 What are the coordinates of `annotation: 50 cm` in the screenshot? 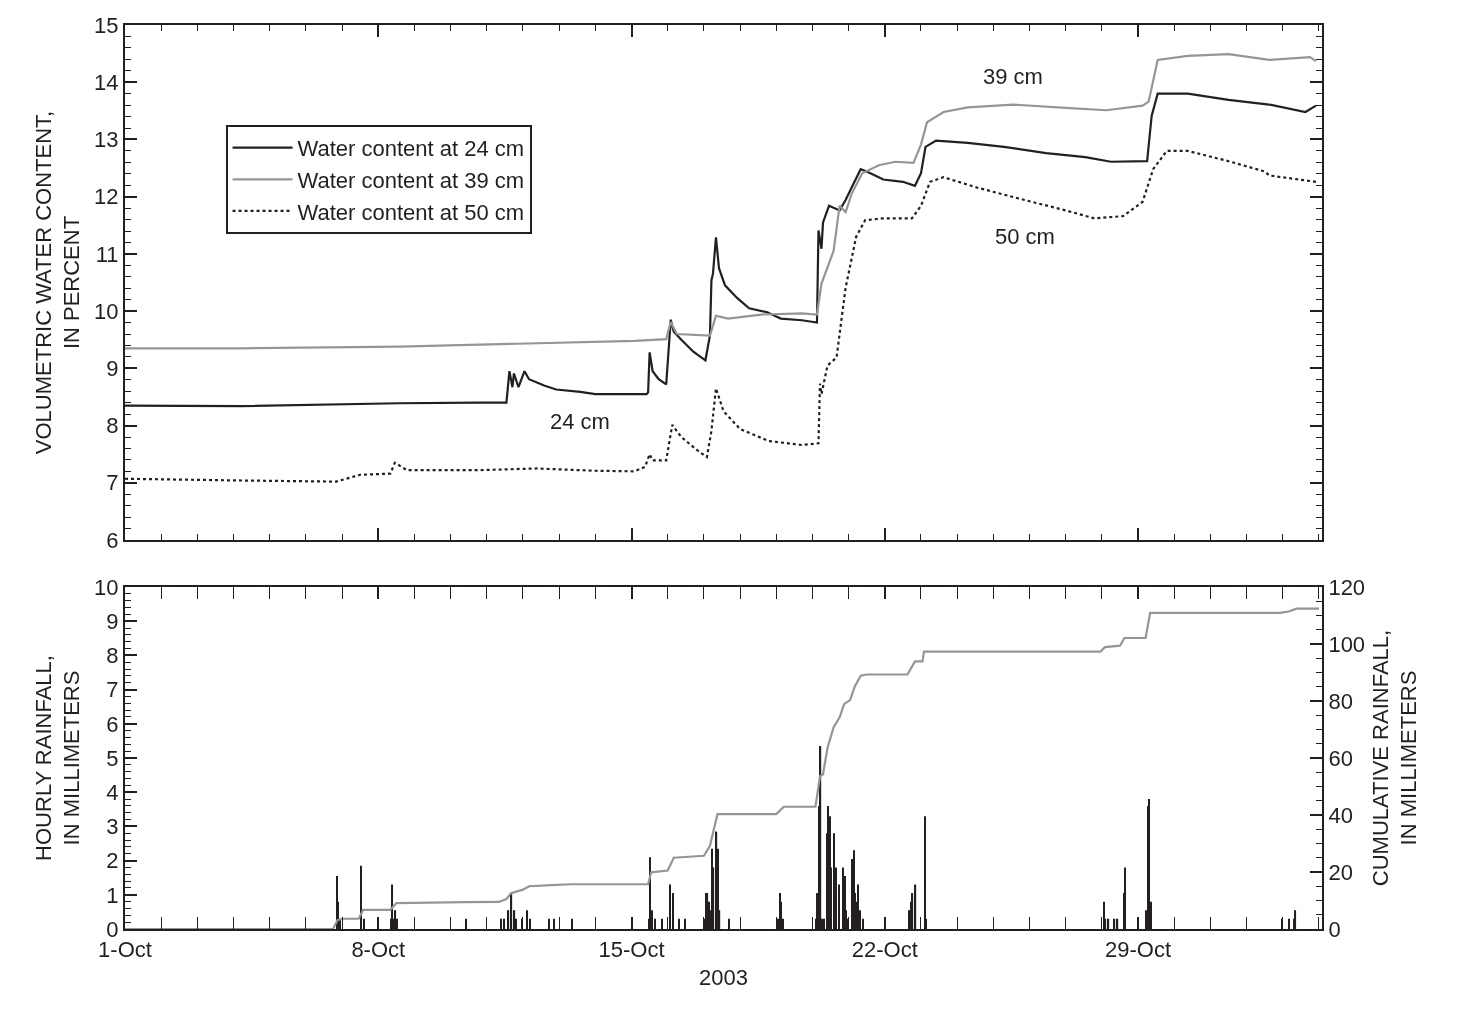 It's located at (1025, 236).